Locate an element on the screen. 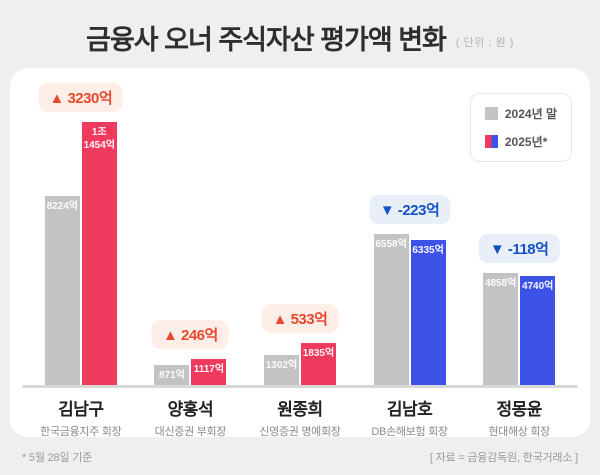 This screenshot has width=600, height=475. bar-2024: 1302억 is located at coordinates (281, 370).